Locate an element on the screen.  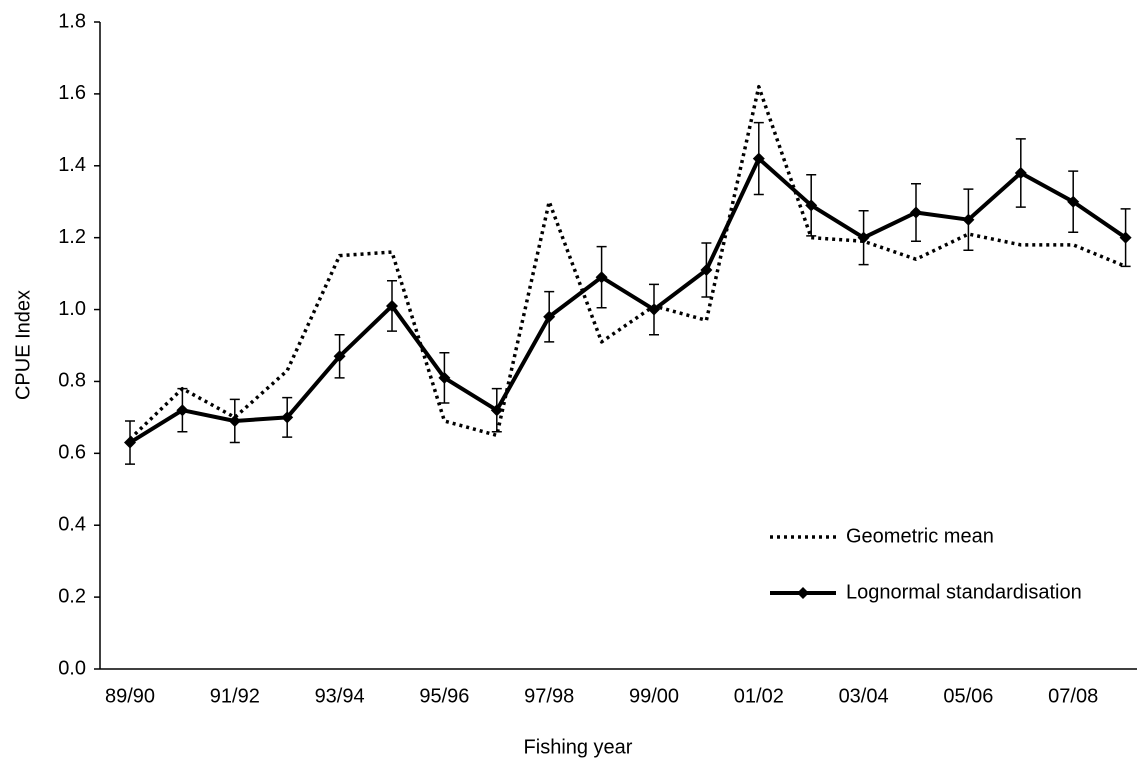
x-tick-label: 89/90 is located at coordinates (130, 696).